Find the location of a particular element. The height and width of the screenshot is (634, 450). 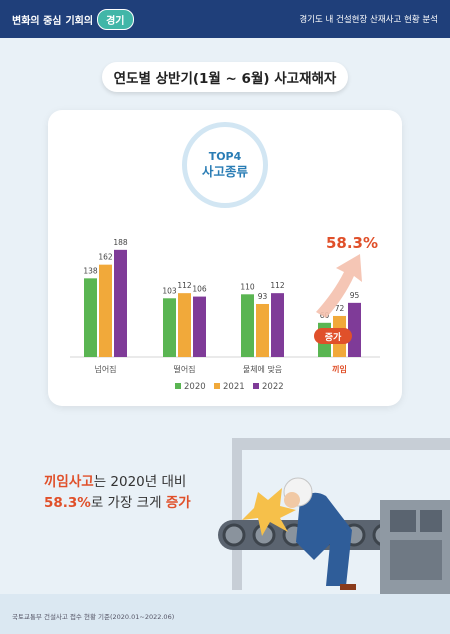

worker-boot is located at coordinates (348, 587).